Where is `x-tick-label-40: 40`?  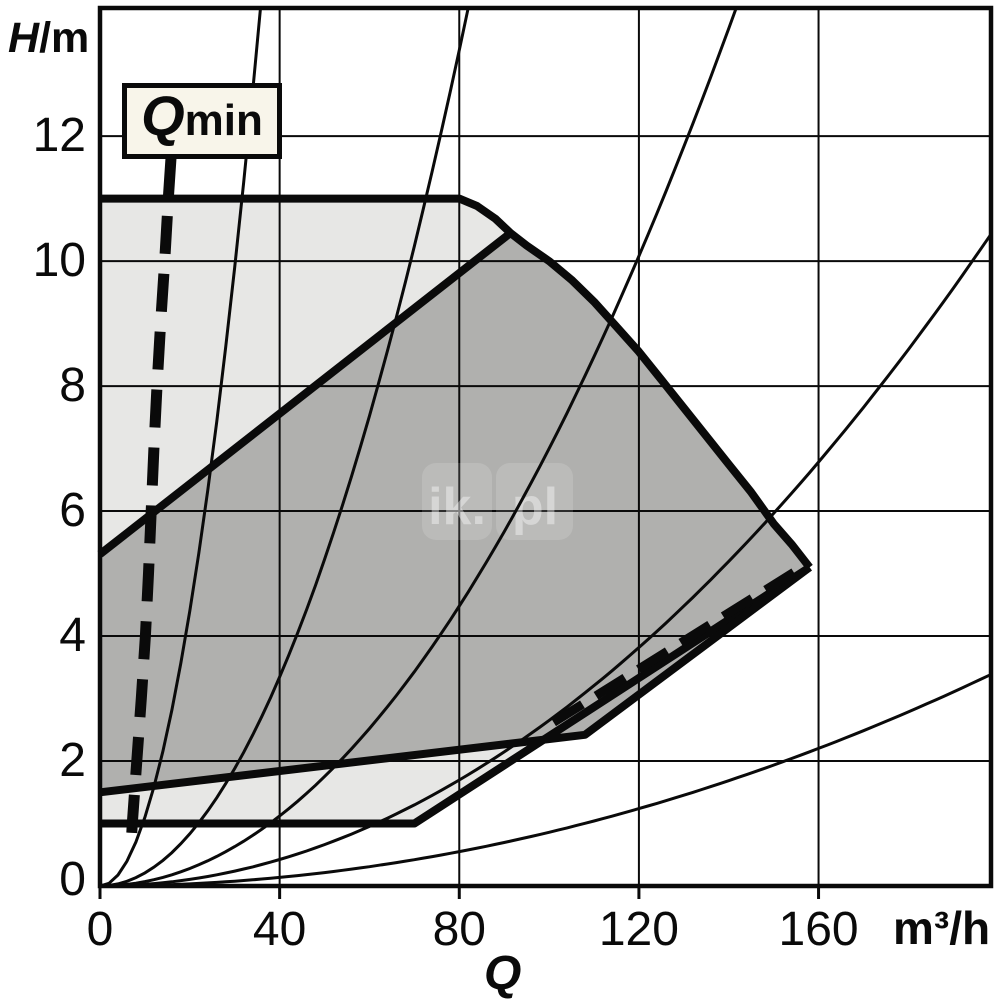 x-tick-label-40: 40 is located at coordinates (279, 929).